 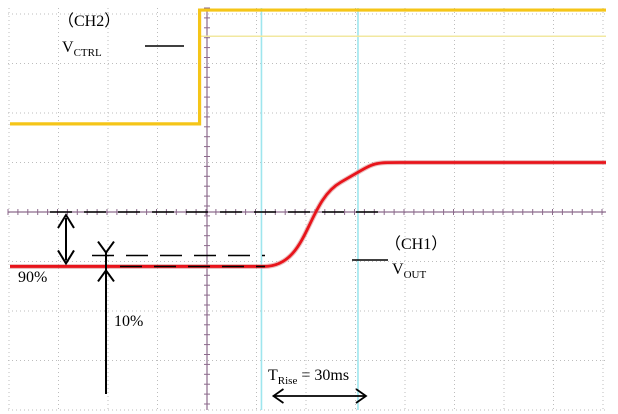 What do you see at coordinates (277, 396) in the screenshot?
I see `rise-time-arrowhead-left` at bounding box center [277, 396].